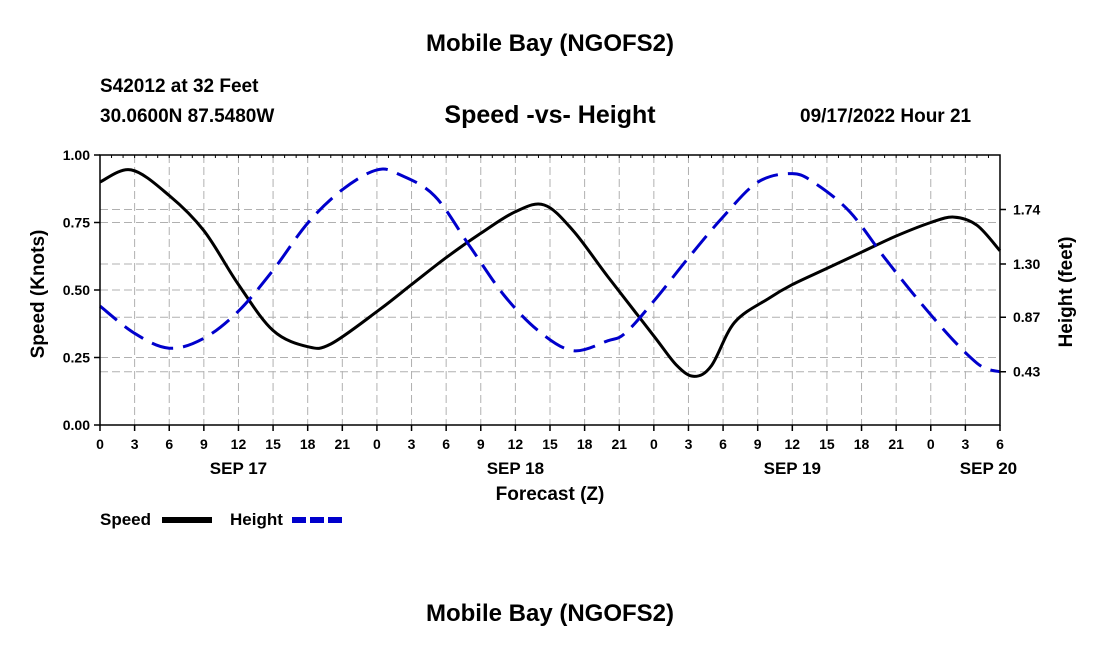  What do you see at coordinates (550, 494) in the screenshot?
I see `x-axis-title: Forecast (Z)` at bounding box center [550, 494].